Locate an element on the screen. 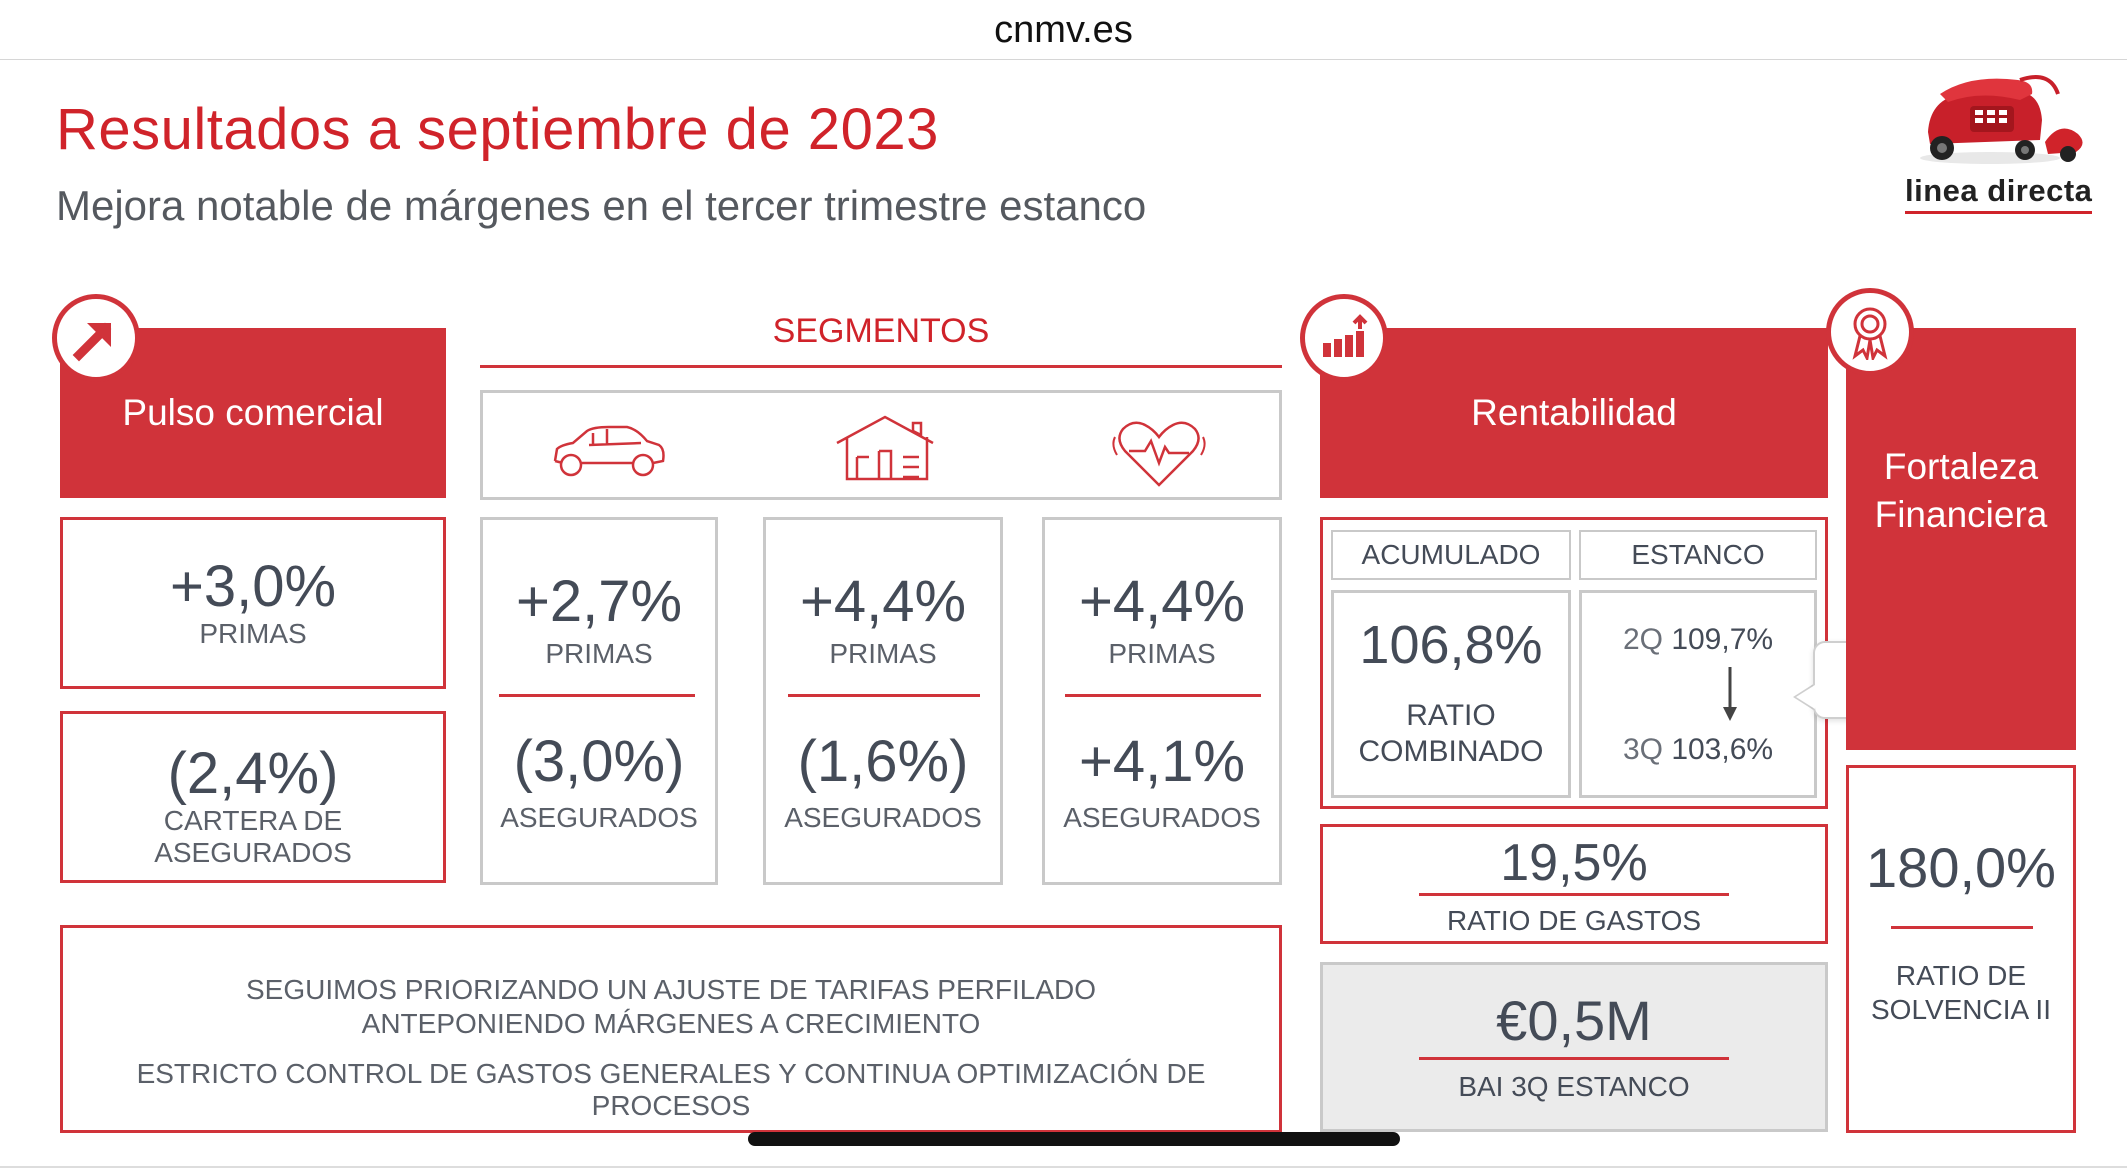  bai-label: BAI 3Q ESTANCO is located at coordinates (1574, 1086).